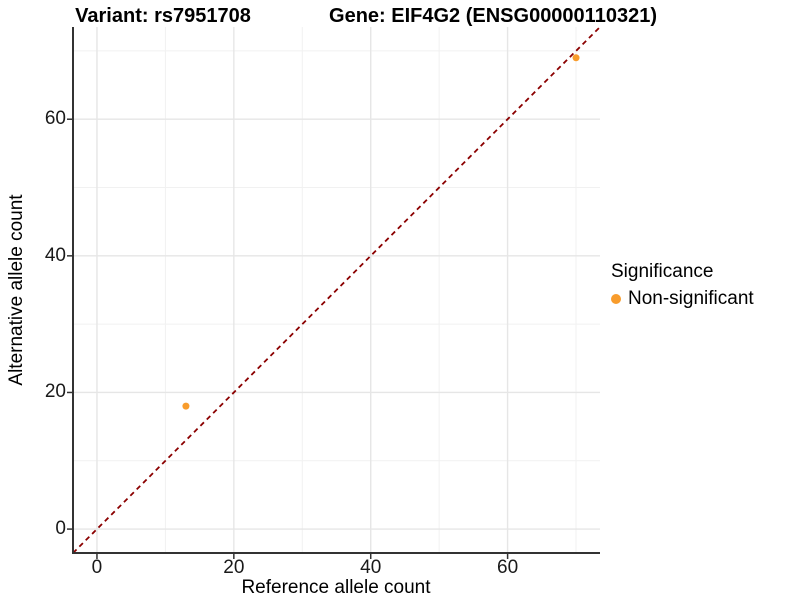 The image size is (800, 600). Describe the element at coordinates (55, 392) in the screenshot. I see `y-tick-label: 20` at that location.